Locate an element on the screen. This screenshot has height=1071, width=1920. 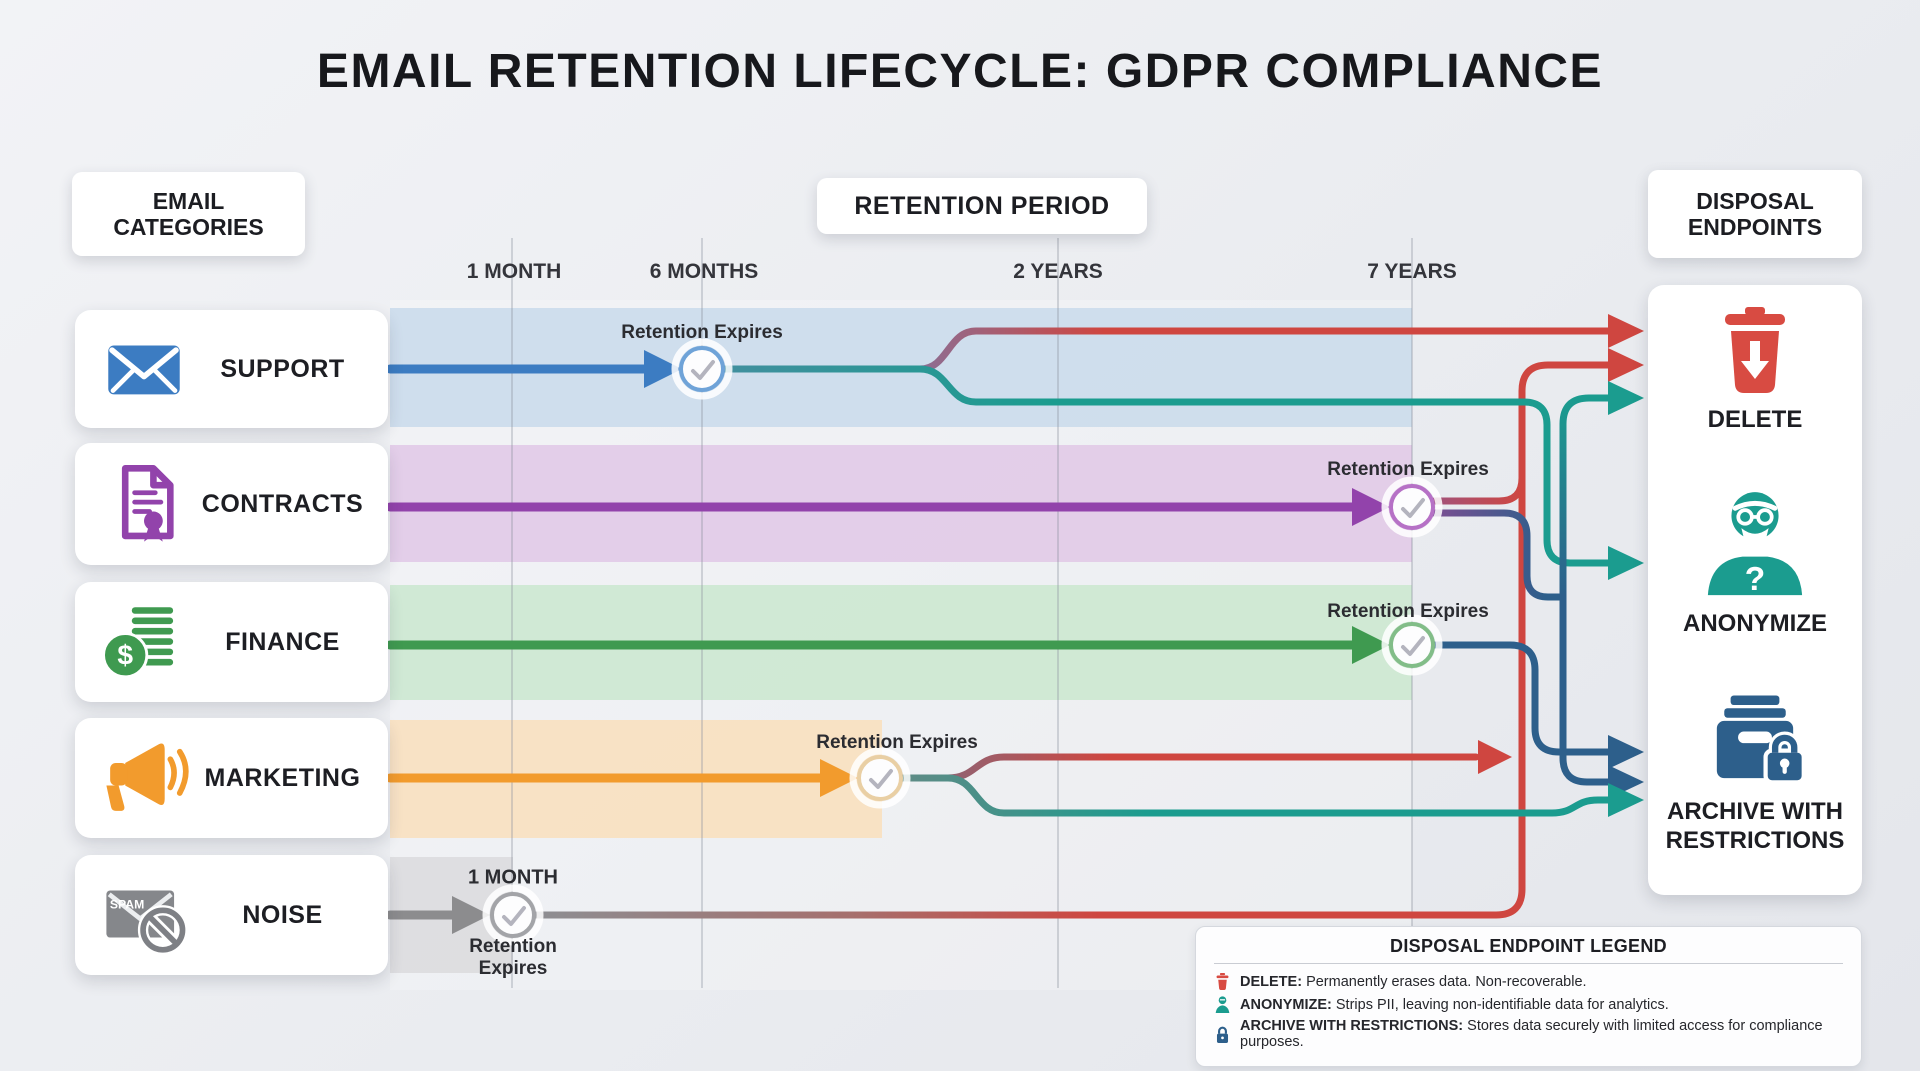
finance-expires-label: Retention Expires is located at coordinates (1408, 611).